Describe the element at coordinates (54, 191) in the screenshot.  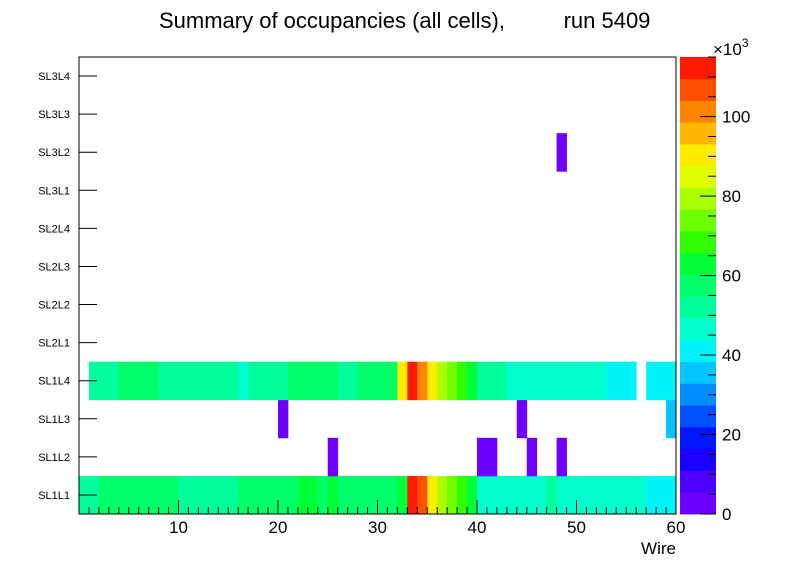
I see `y-tick-label: SL3L1` at that location.